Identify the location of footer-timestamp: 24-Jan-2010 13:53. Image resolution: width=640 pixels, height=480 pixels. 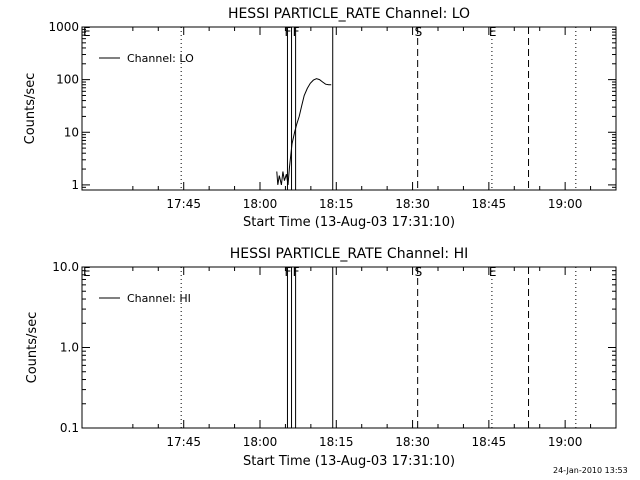
(590, 470).